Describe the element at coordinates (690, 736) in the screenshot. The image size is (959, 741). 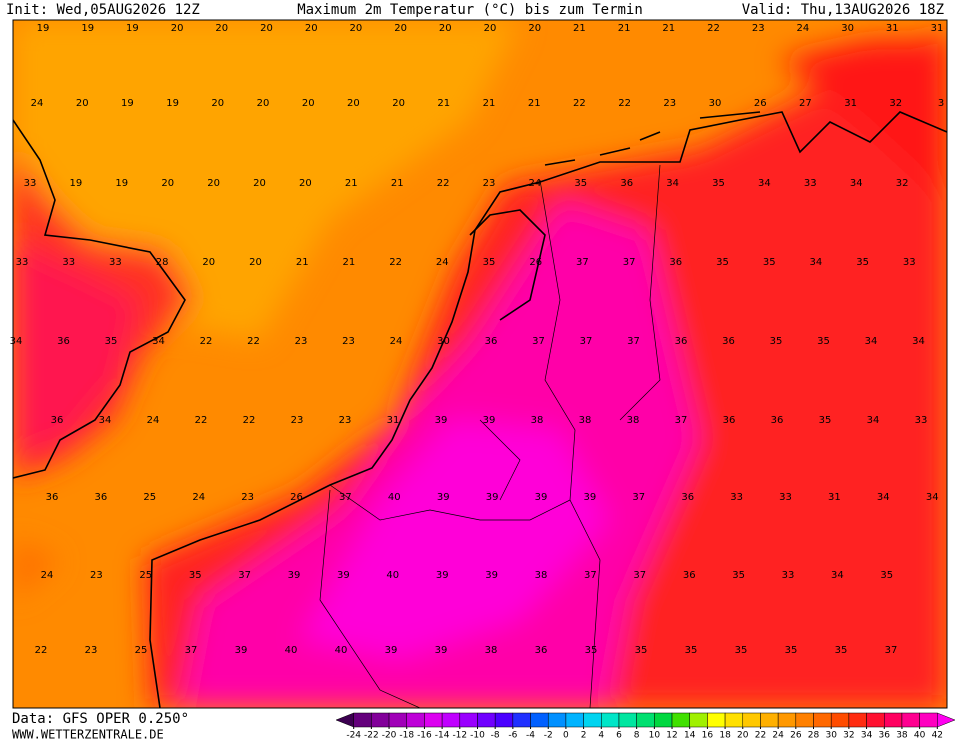
I see `legend-tick-label: 14` at that location.